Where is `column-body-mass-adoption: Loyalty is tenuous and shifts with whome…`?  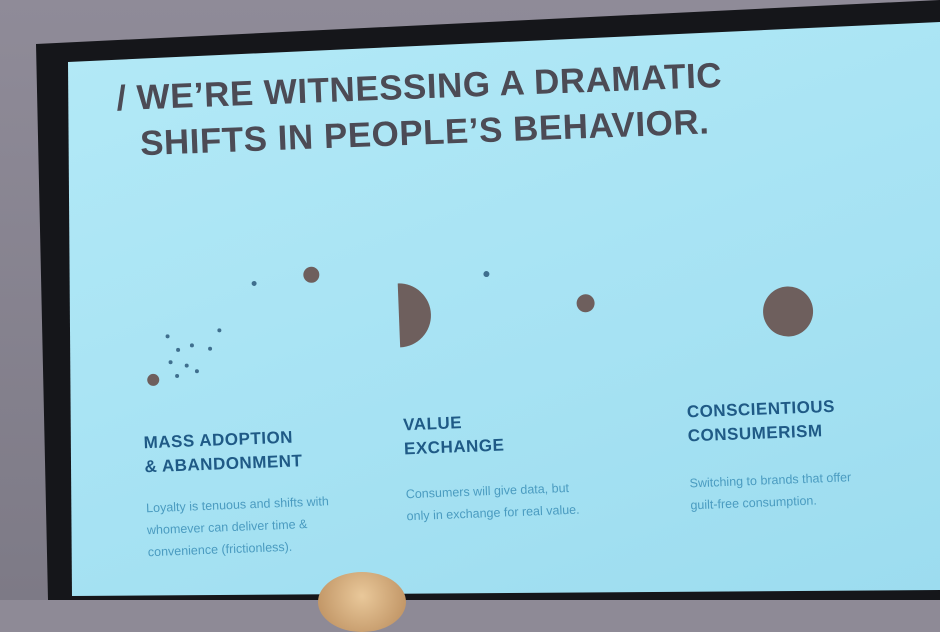 column-body-mass-adoption: Loyalty is tenuous and shifts with whome… is located at coordinates (237, 527).